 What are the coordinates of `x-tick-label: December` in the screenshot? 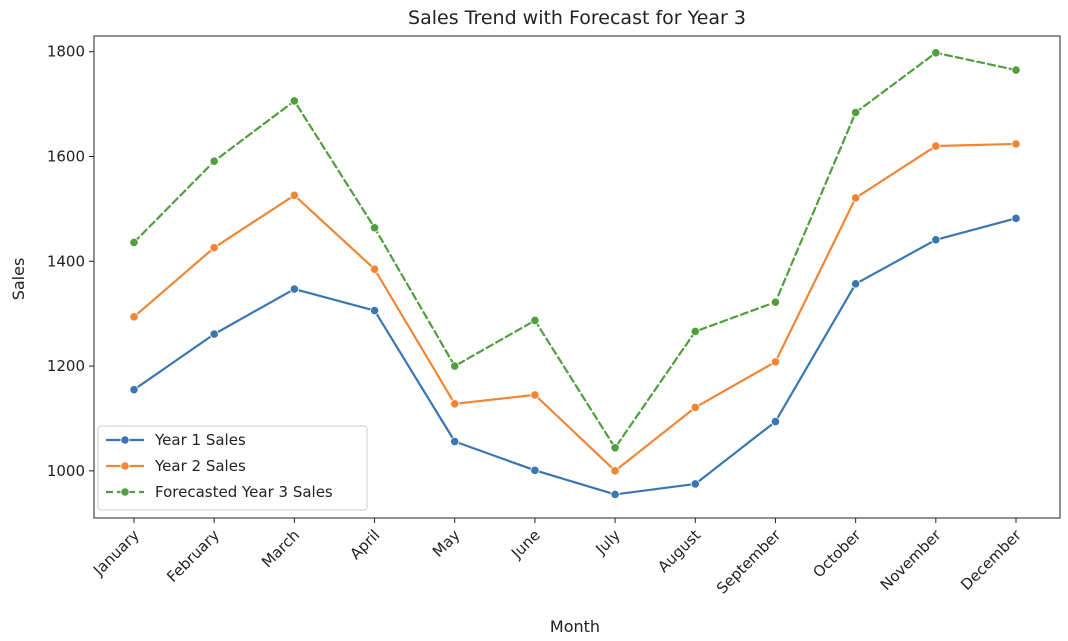 It's located at (991, 560).